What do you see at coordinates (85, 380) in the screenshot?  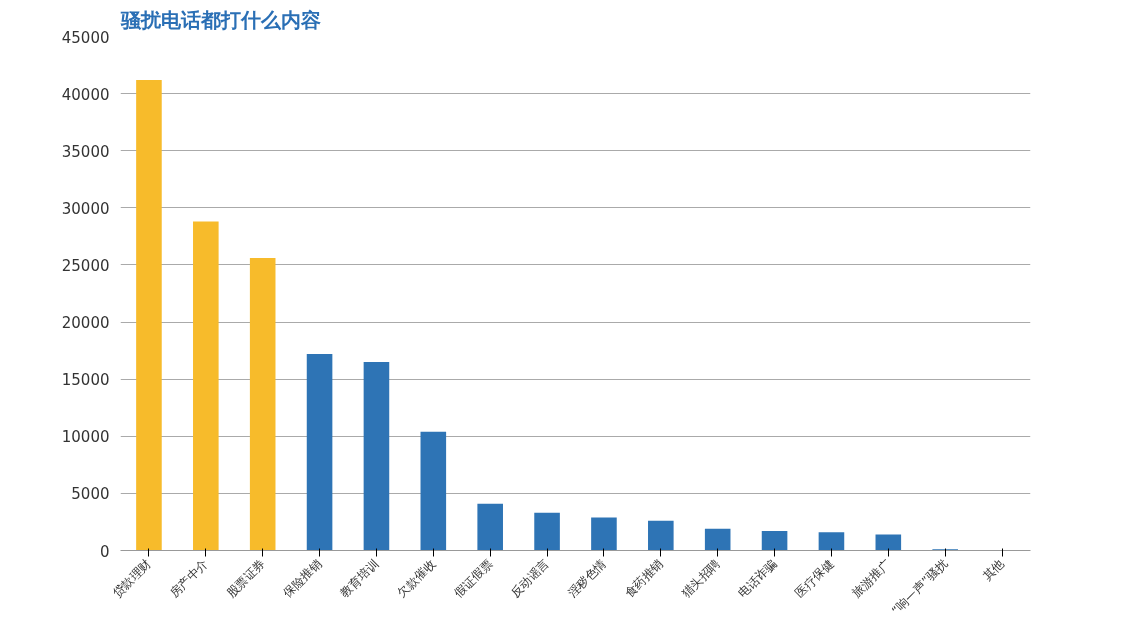 I see `y-tick-label: 15000` at bounding box center [85, 380].